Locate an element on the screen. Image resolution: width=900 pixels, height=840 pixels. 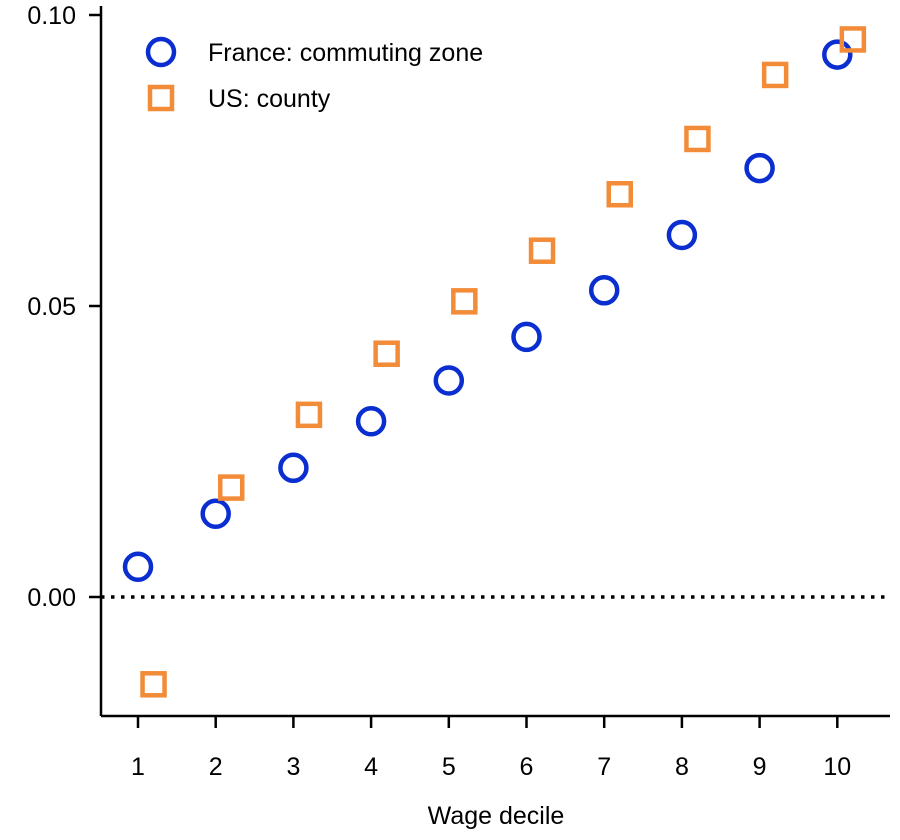
legend-label-france: France: commuting zone is located at coordinates (345, 53).